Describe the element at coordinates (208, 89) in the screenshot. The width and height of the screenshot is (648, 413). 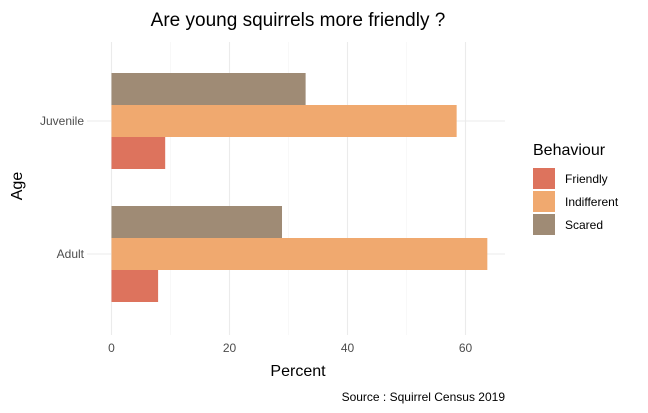
I see `bar-juvenile-scared` at that location.